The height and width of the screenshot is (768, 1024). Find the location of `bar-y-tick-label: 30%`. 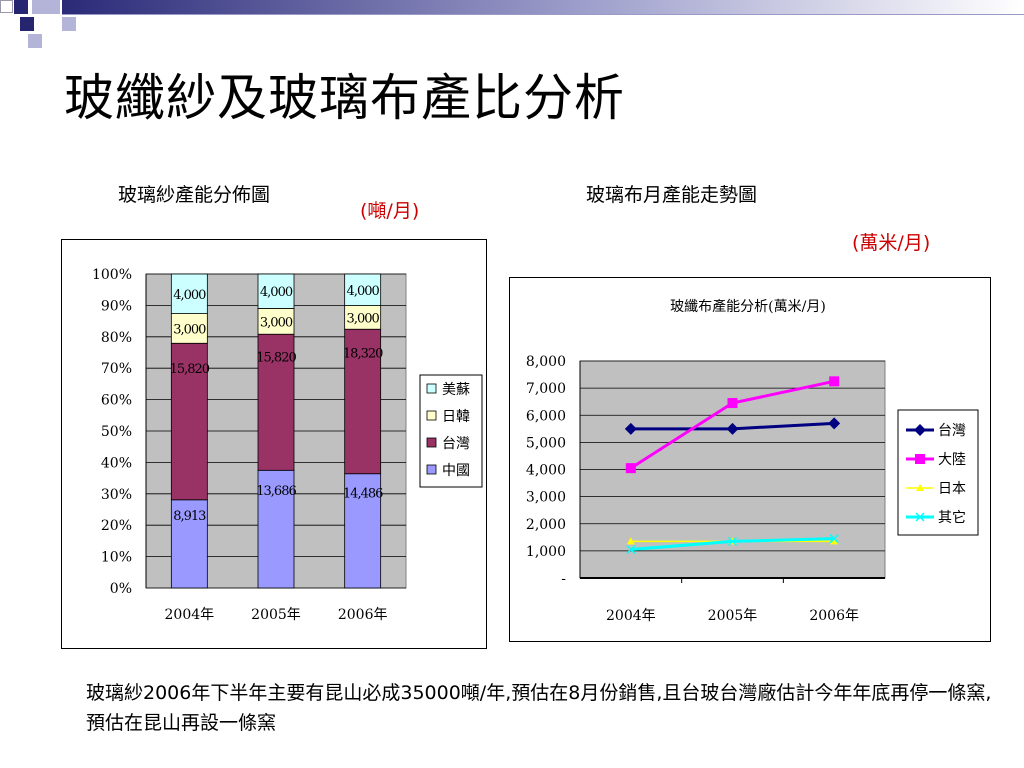

bar-y-tick-label: 30% is located at coordinates (116, 495).